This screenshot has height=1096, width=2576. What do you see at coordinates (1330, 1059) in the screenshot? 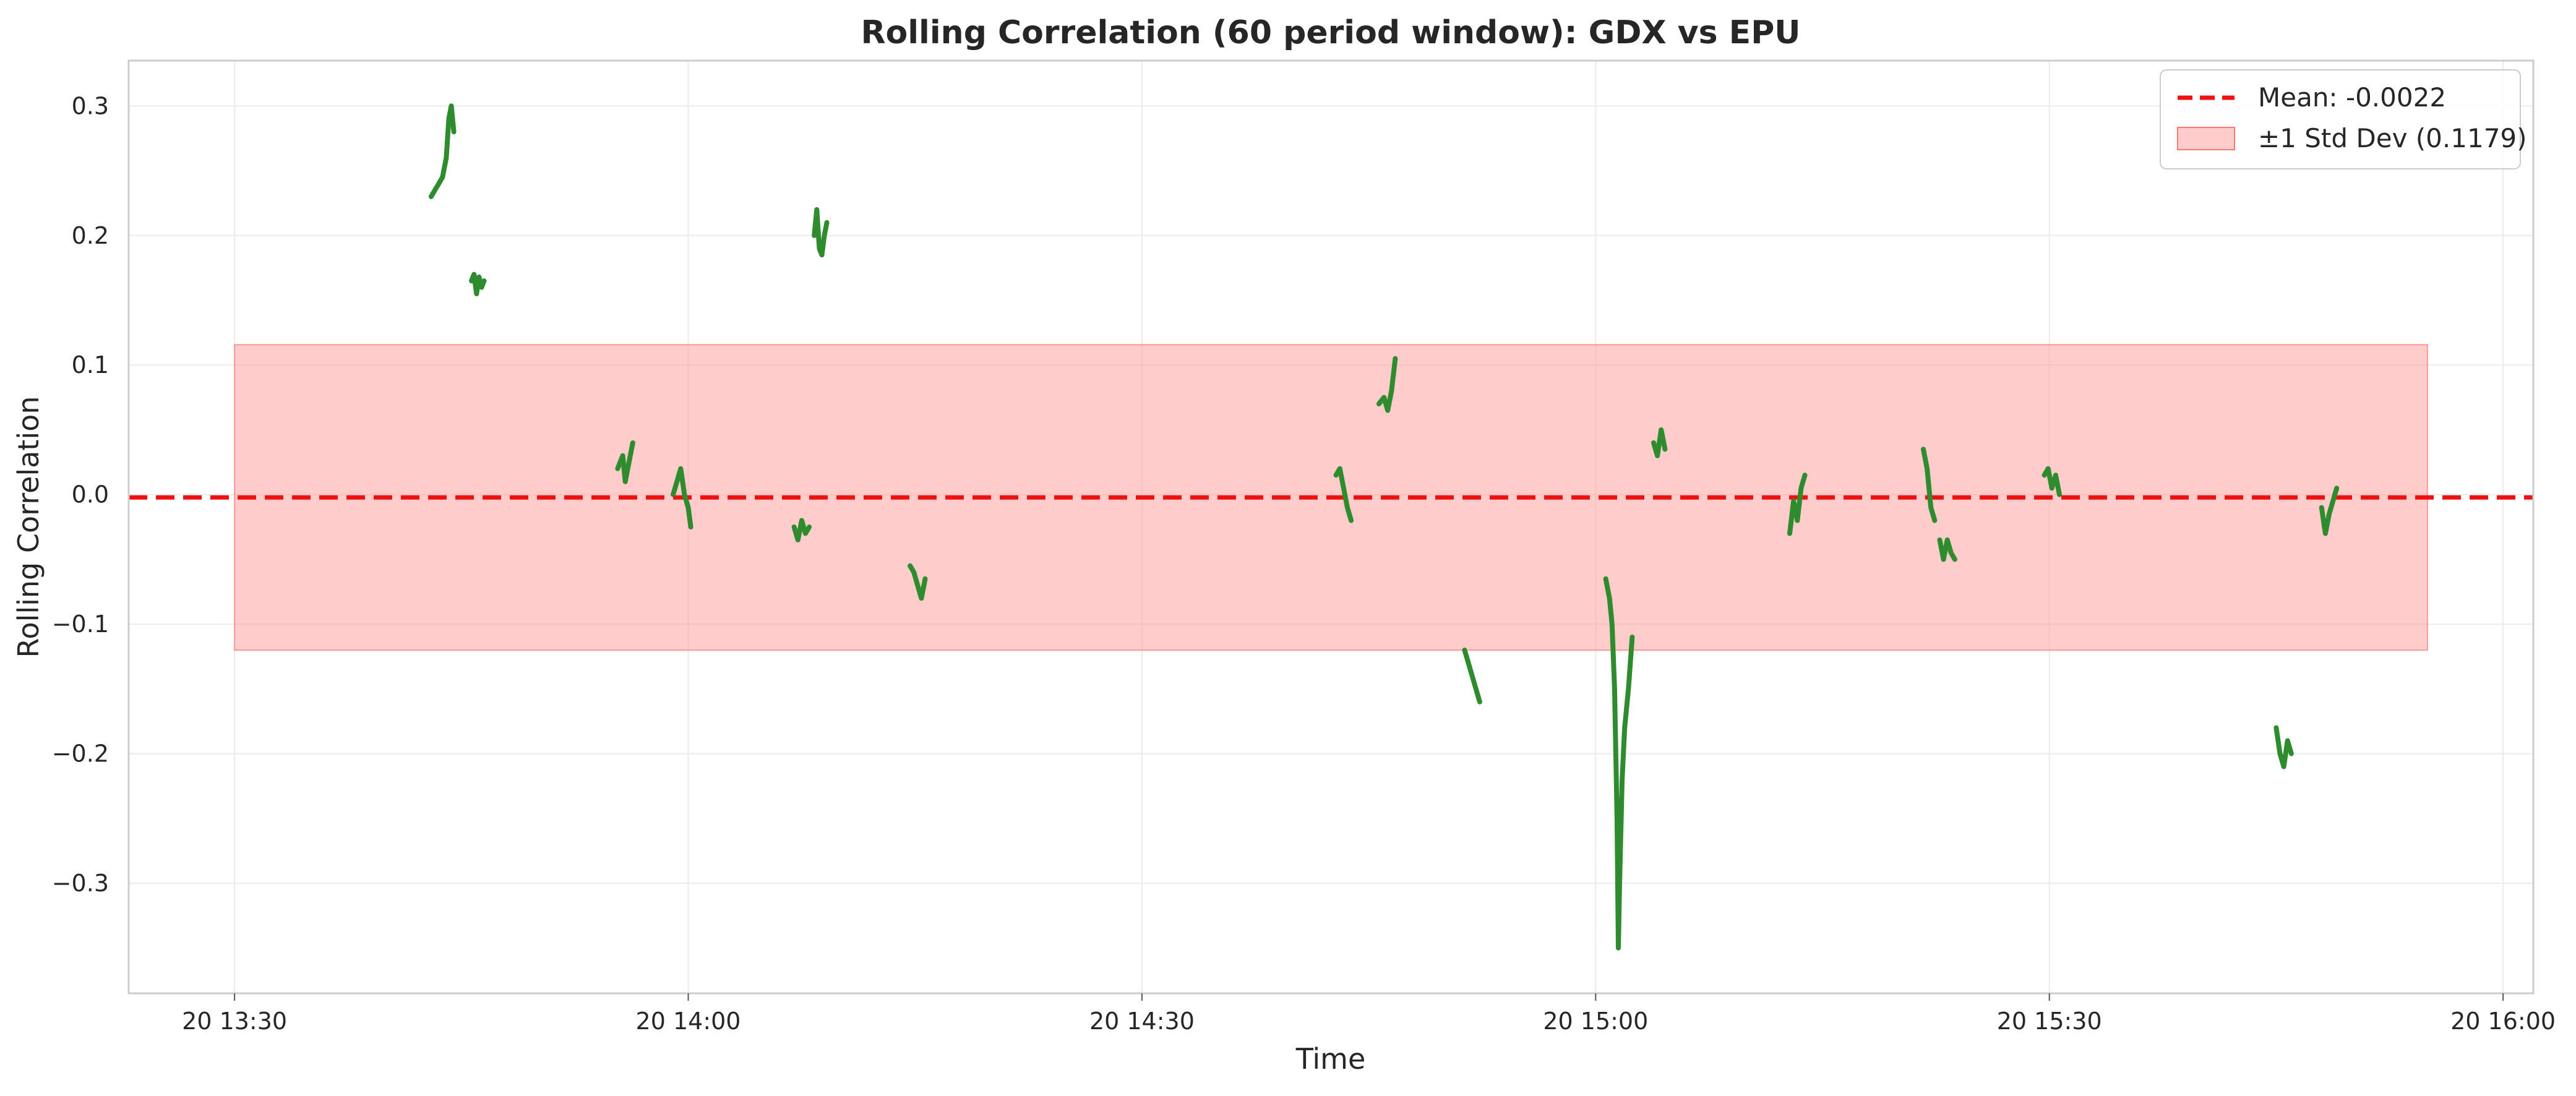
I see `x-axis-label: Time` at bounding box center [1330, 1059].